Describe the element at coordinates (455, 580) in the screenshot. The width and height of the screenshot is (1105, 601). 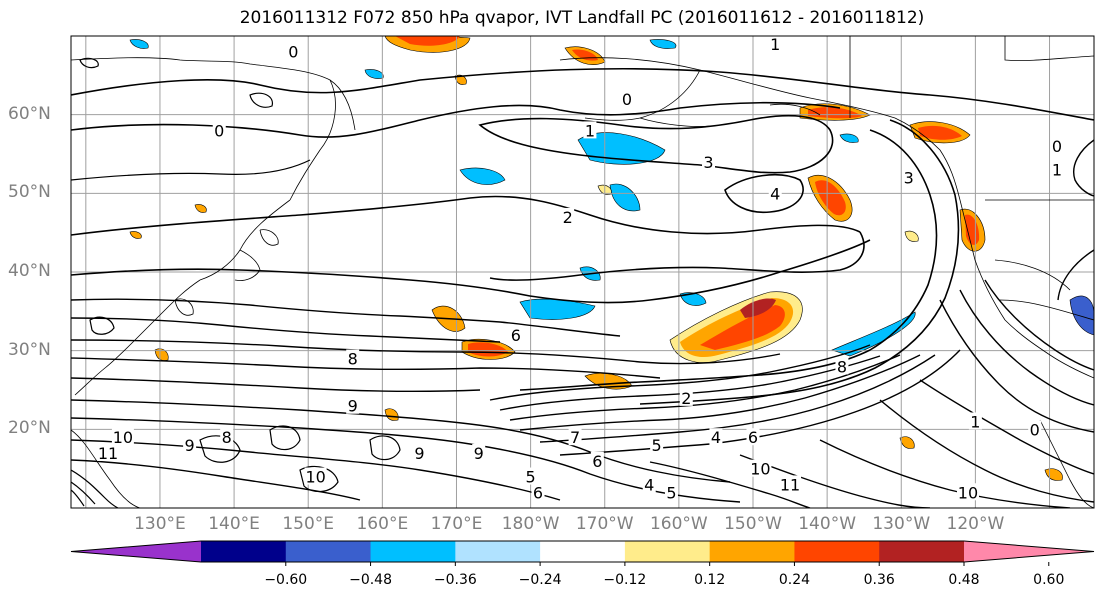
I see `colorbar-tick-label: −0.36` at that location.